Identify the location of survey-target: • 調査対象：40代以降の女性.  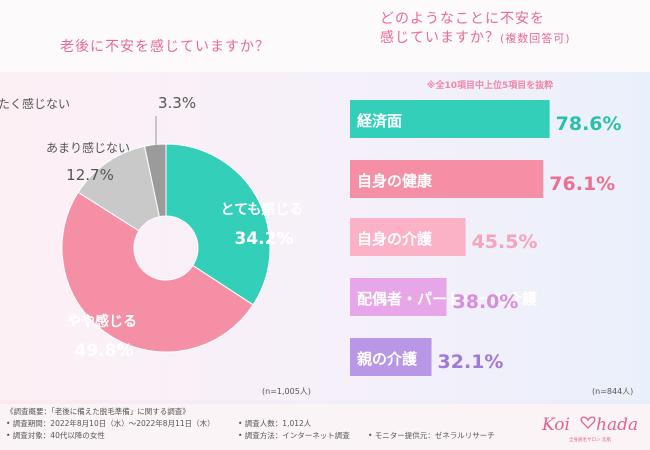
(55, 435).